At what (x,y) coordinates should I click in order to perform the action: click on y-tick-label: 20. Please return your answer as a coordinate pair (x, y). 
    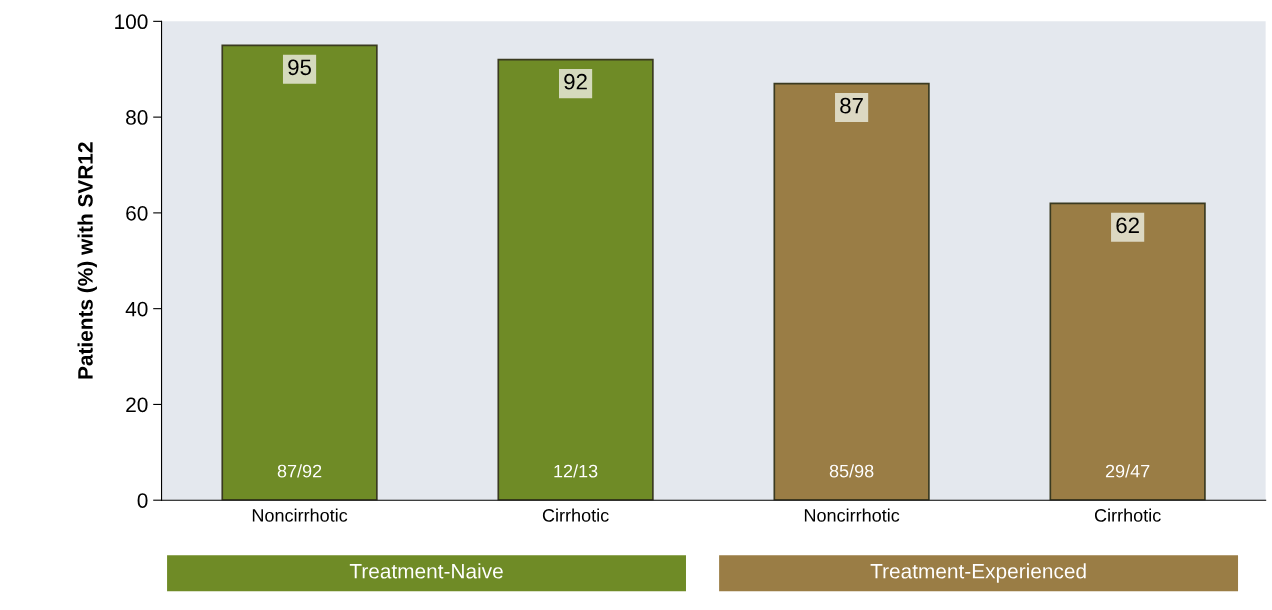
    Looking at the image, I should click on (137, 405).